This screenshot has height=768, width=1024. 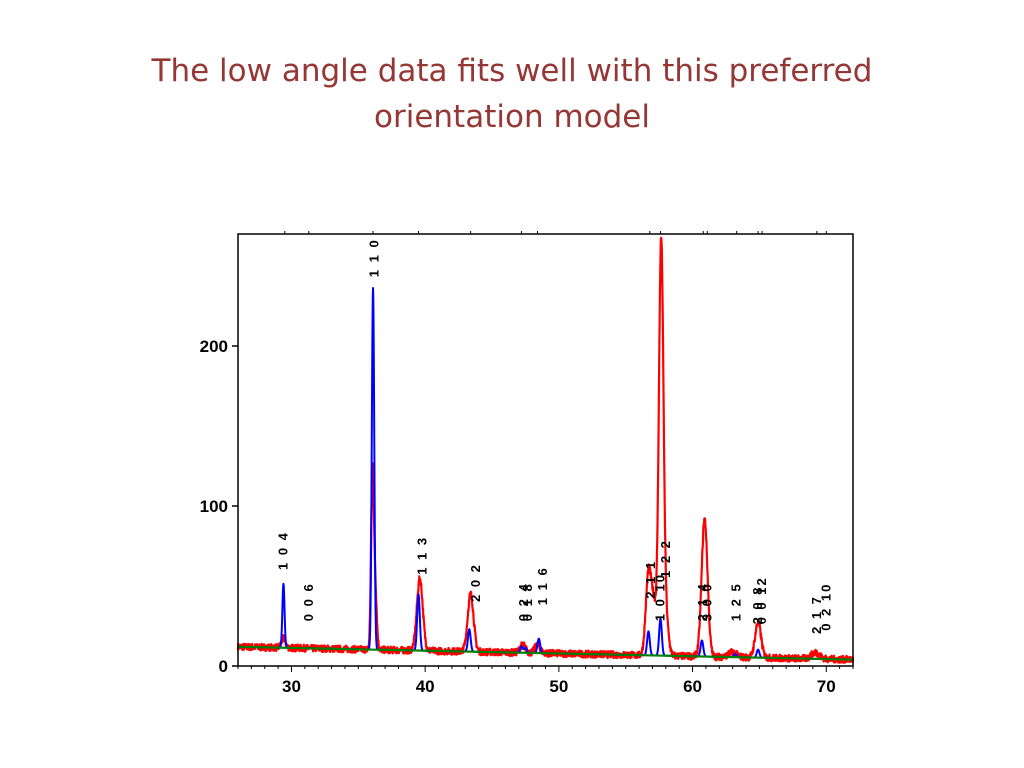 What do you see at coordinates (291, 686) in the screenshot?
I see `x-tick-label: 30` at bounding box center [291, 686].